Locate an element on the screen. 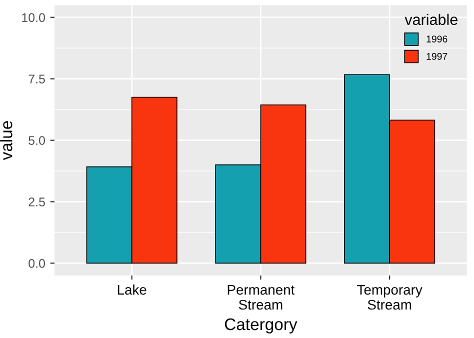  legend-title: variable is located at coordinates (431, 20).